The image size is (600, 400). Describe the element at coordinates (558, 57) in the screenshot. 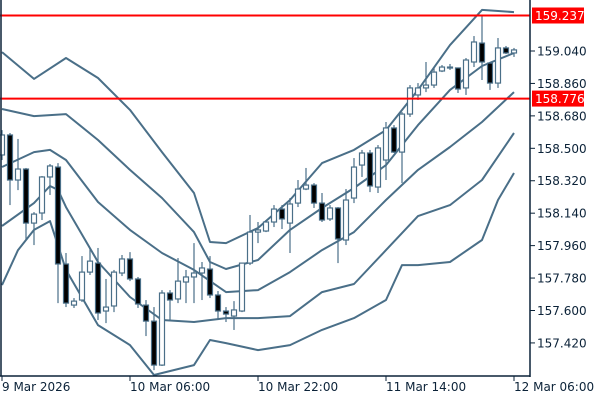

I see `horizontal-line-labels: 159.237 158.776` at that location.